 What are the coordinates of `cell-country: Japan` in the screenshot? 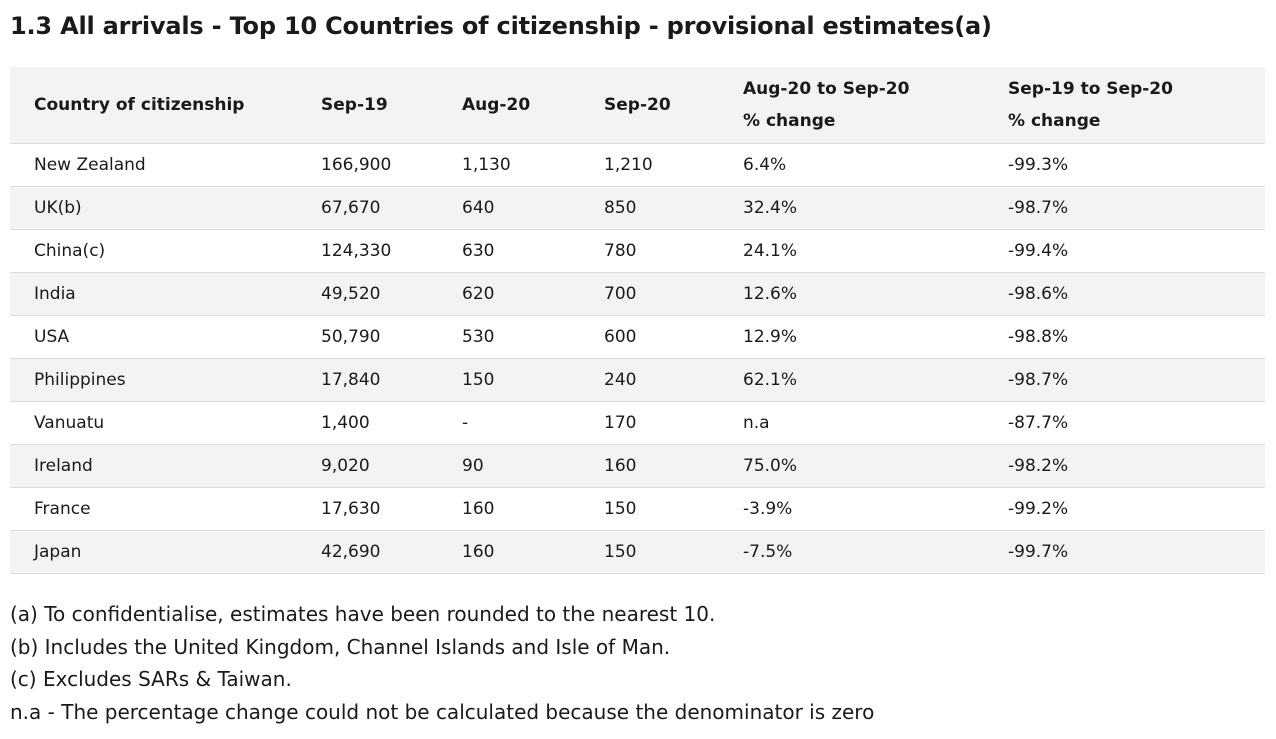 It's located at (165, 552).